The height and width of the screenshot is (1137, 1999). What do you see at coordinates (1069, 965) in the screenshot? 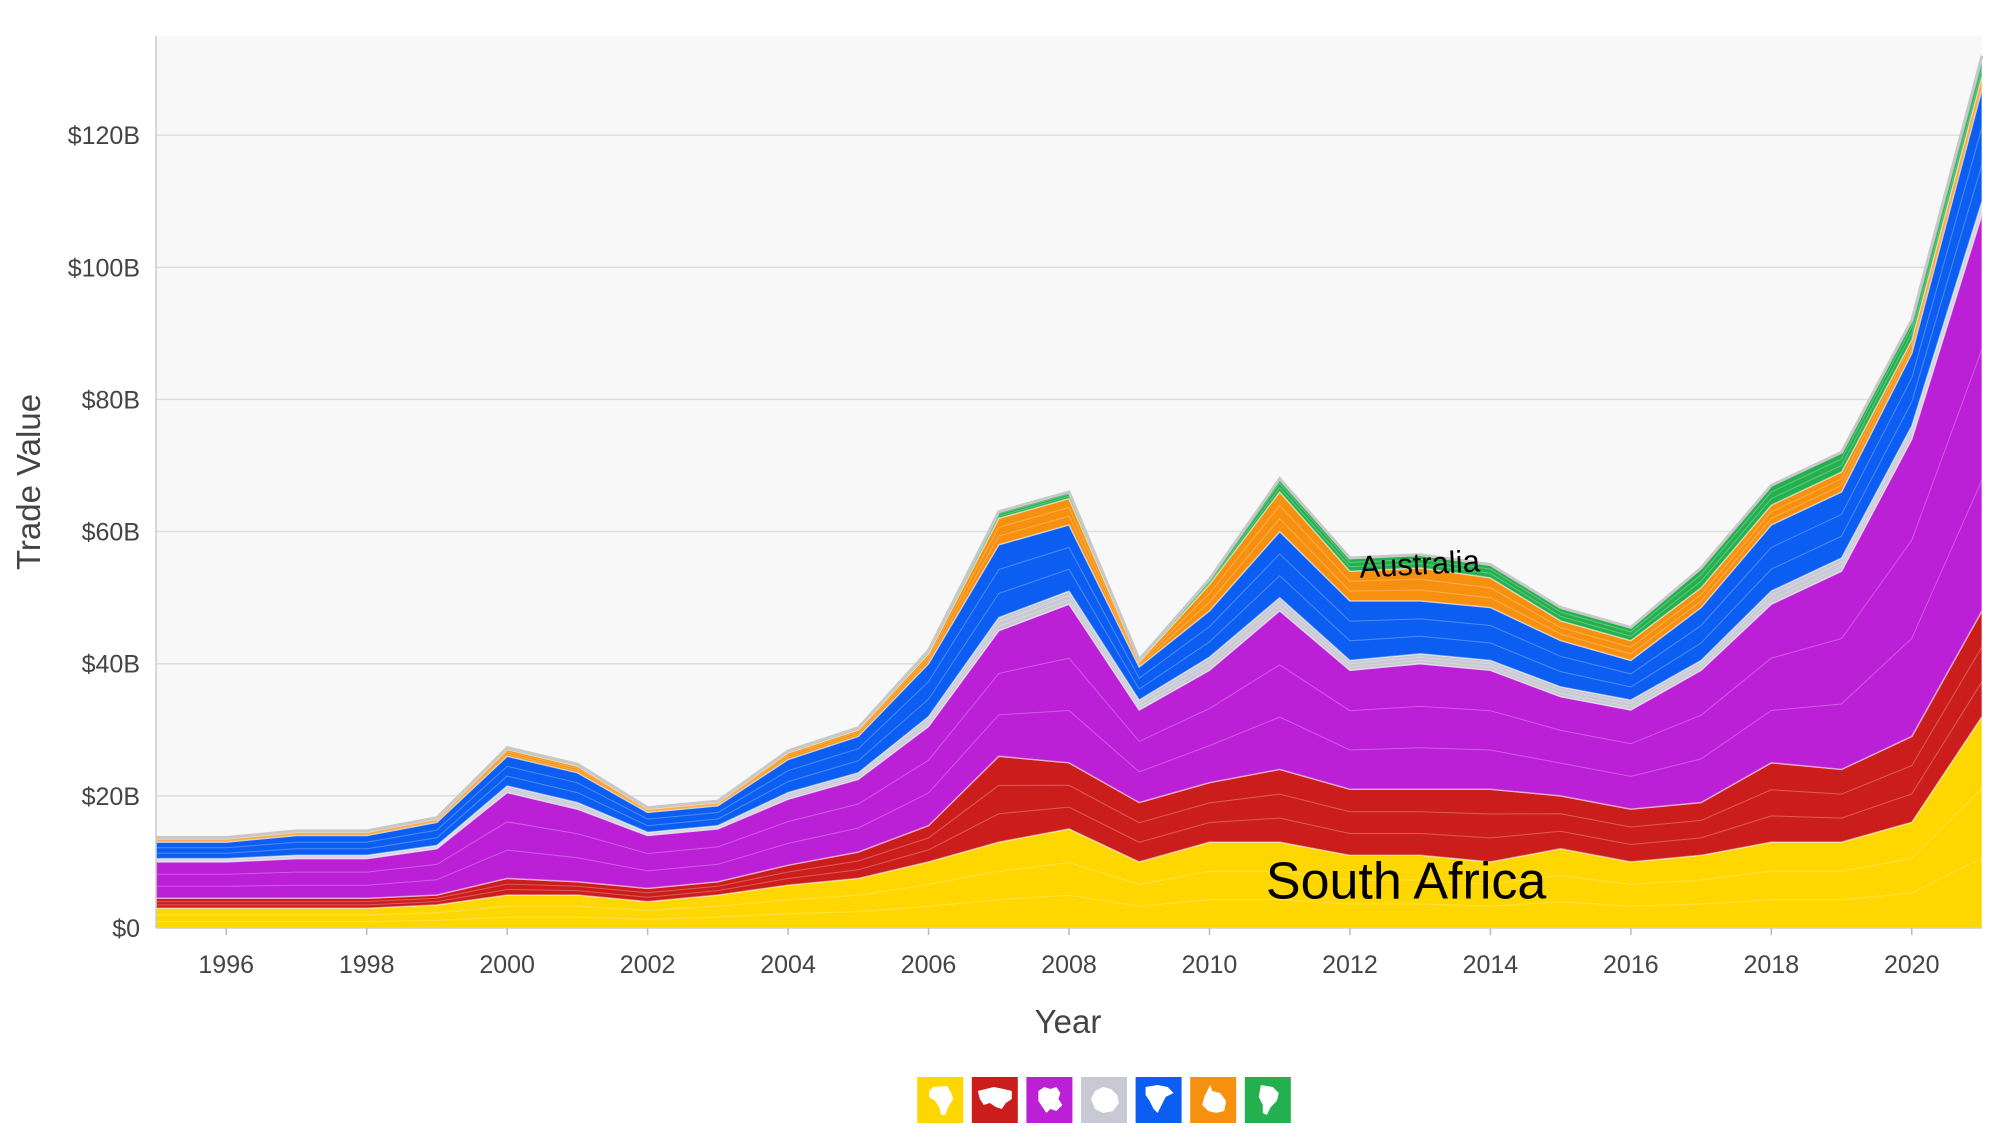
I see `x-tick-label: 2008` at bounding box center [1069, 965].